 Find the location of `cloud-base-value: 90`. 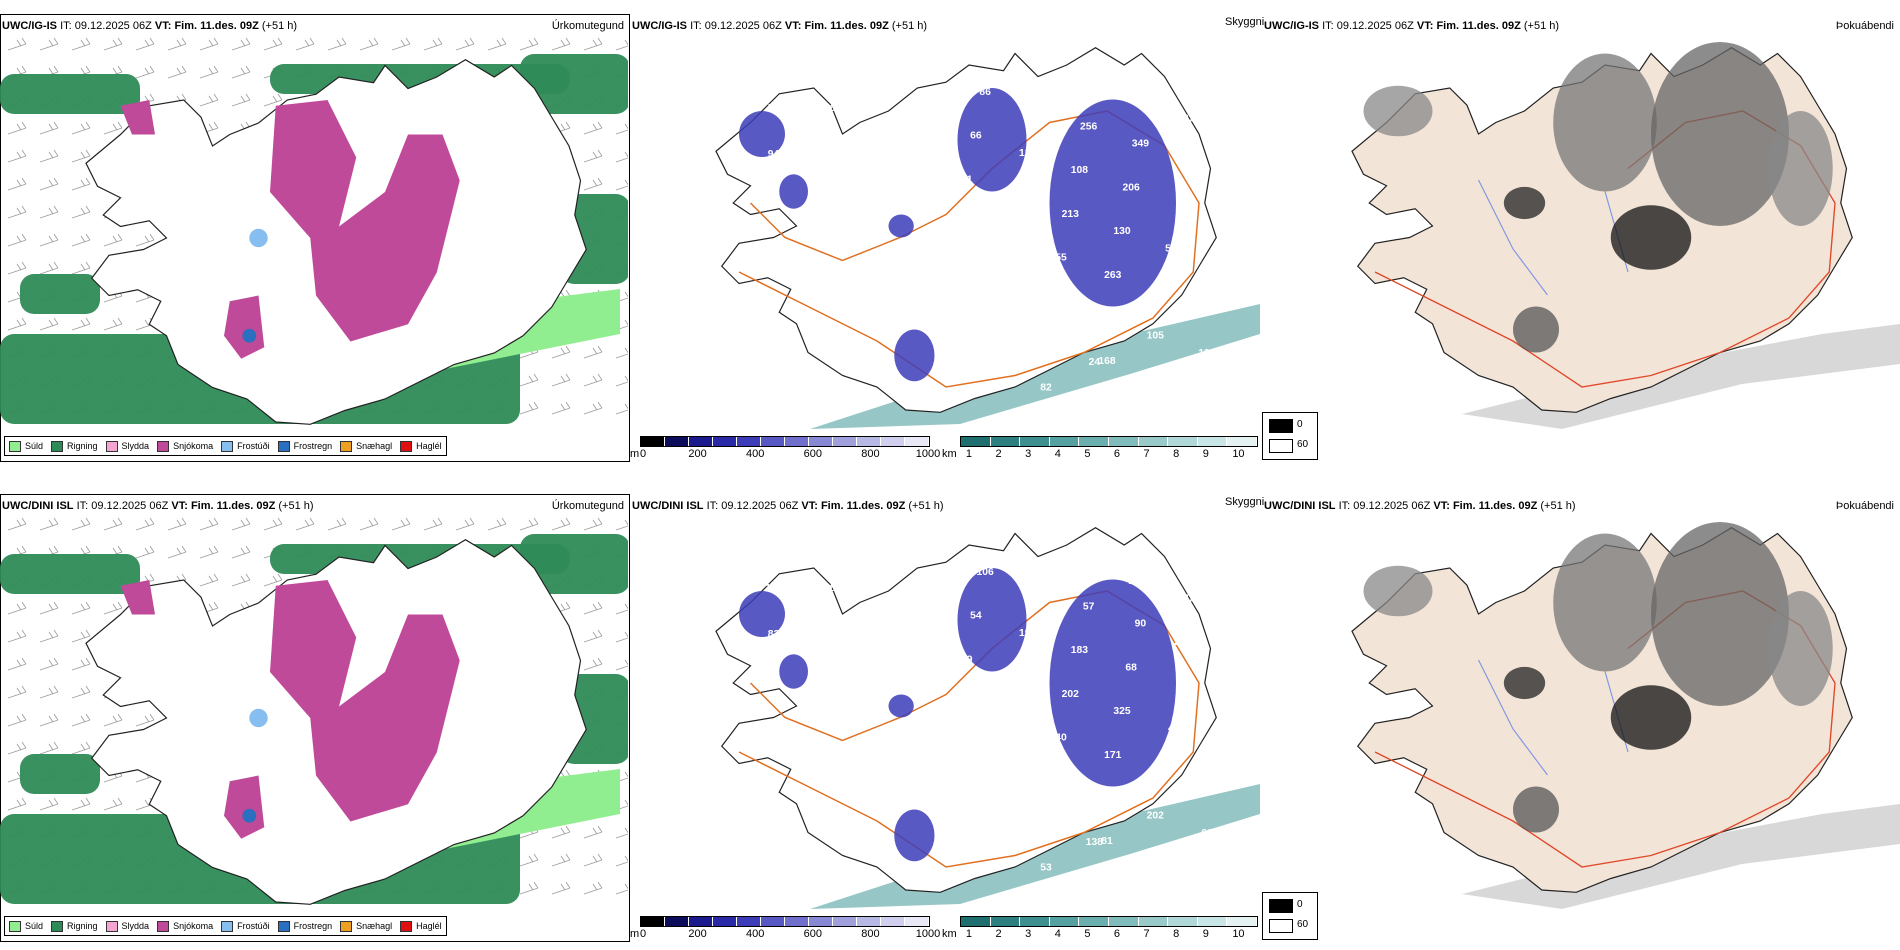

cloud-base-value: 90 is located at coordinates (1141, 624).